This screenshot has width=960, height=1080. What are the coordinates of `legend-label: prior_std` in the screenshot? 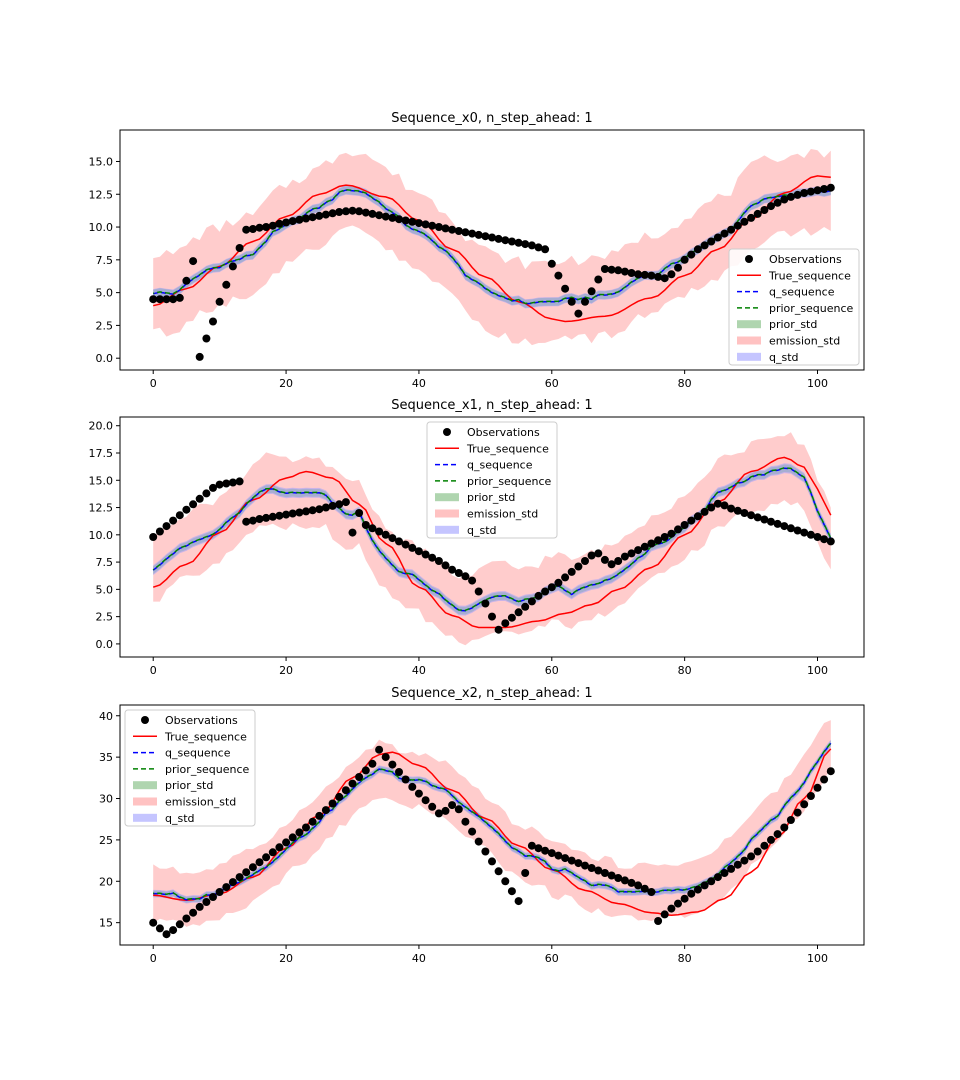 It's located at (491, 497).